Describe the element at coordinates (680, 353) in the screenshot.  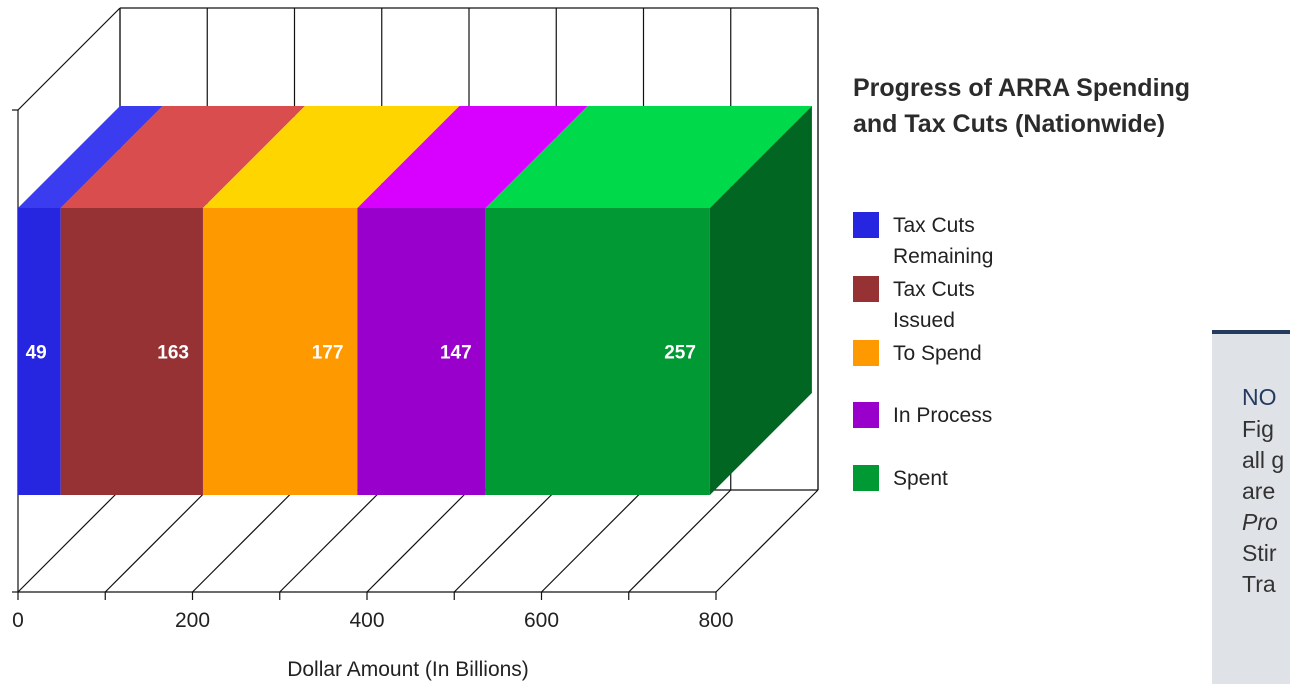
I see `data-label: 257` at that location.